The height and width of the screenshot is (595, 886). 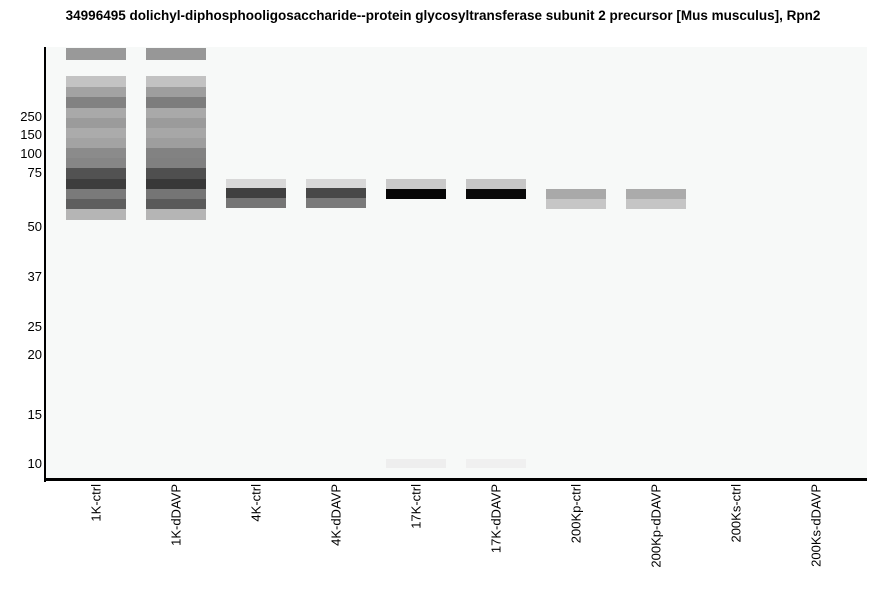 What do you see at coordinates (34, 414) in the screenshot?
I see `y-axis-tick-label: 15` at bounding box center [34, 414].